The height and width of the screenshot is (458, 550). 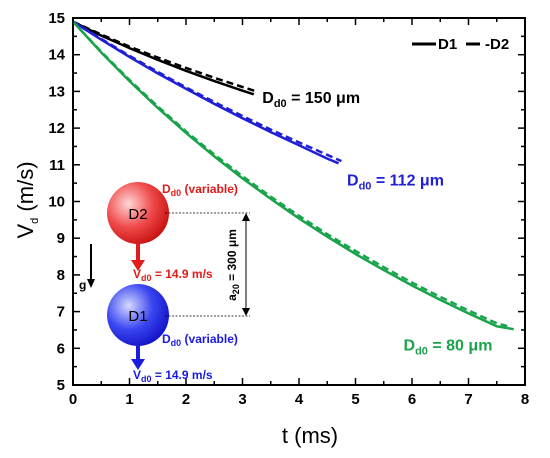 I want to click on y-tick-label: 5, so click(x=61, y=385).